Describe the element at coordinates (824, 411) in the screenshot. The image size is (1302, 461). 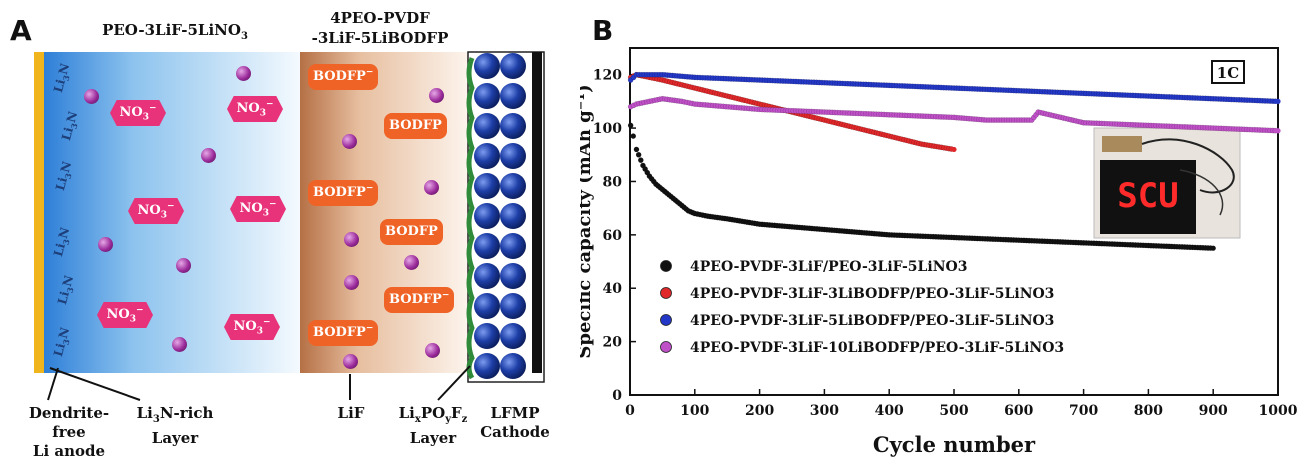
I see `x-tick-label: 300` at that location.